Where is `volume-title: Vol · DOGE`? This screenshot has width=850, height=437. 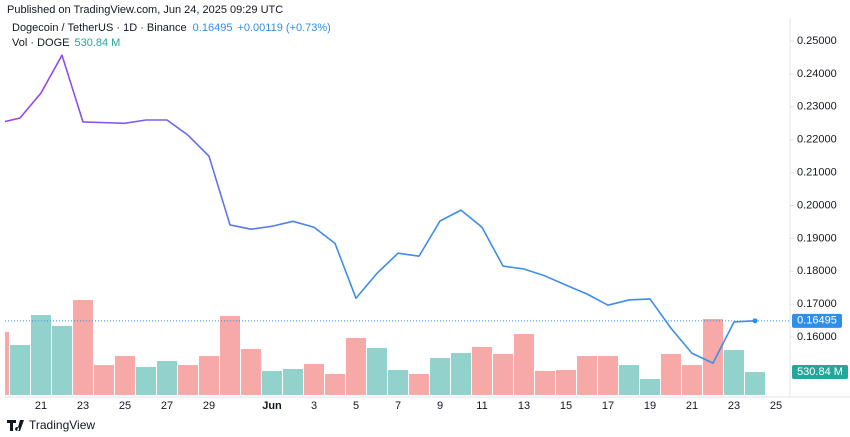
volume-title: Vol · DOGE is located at coordinates (40, 43).